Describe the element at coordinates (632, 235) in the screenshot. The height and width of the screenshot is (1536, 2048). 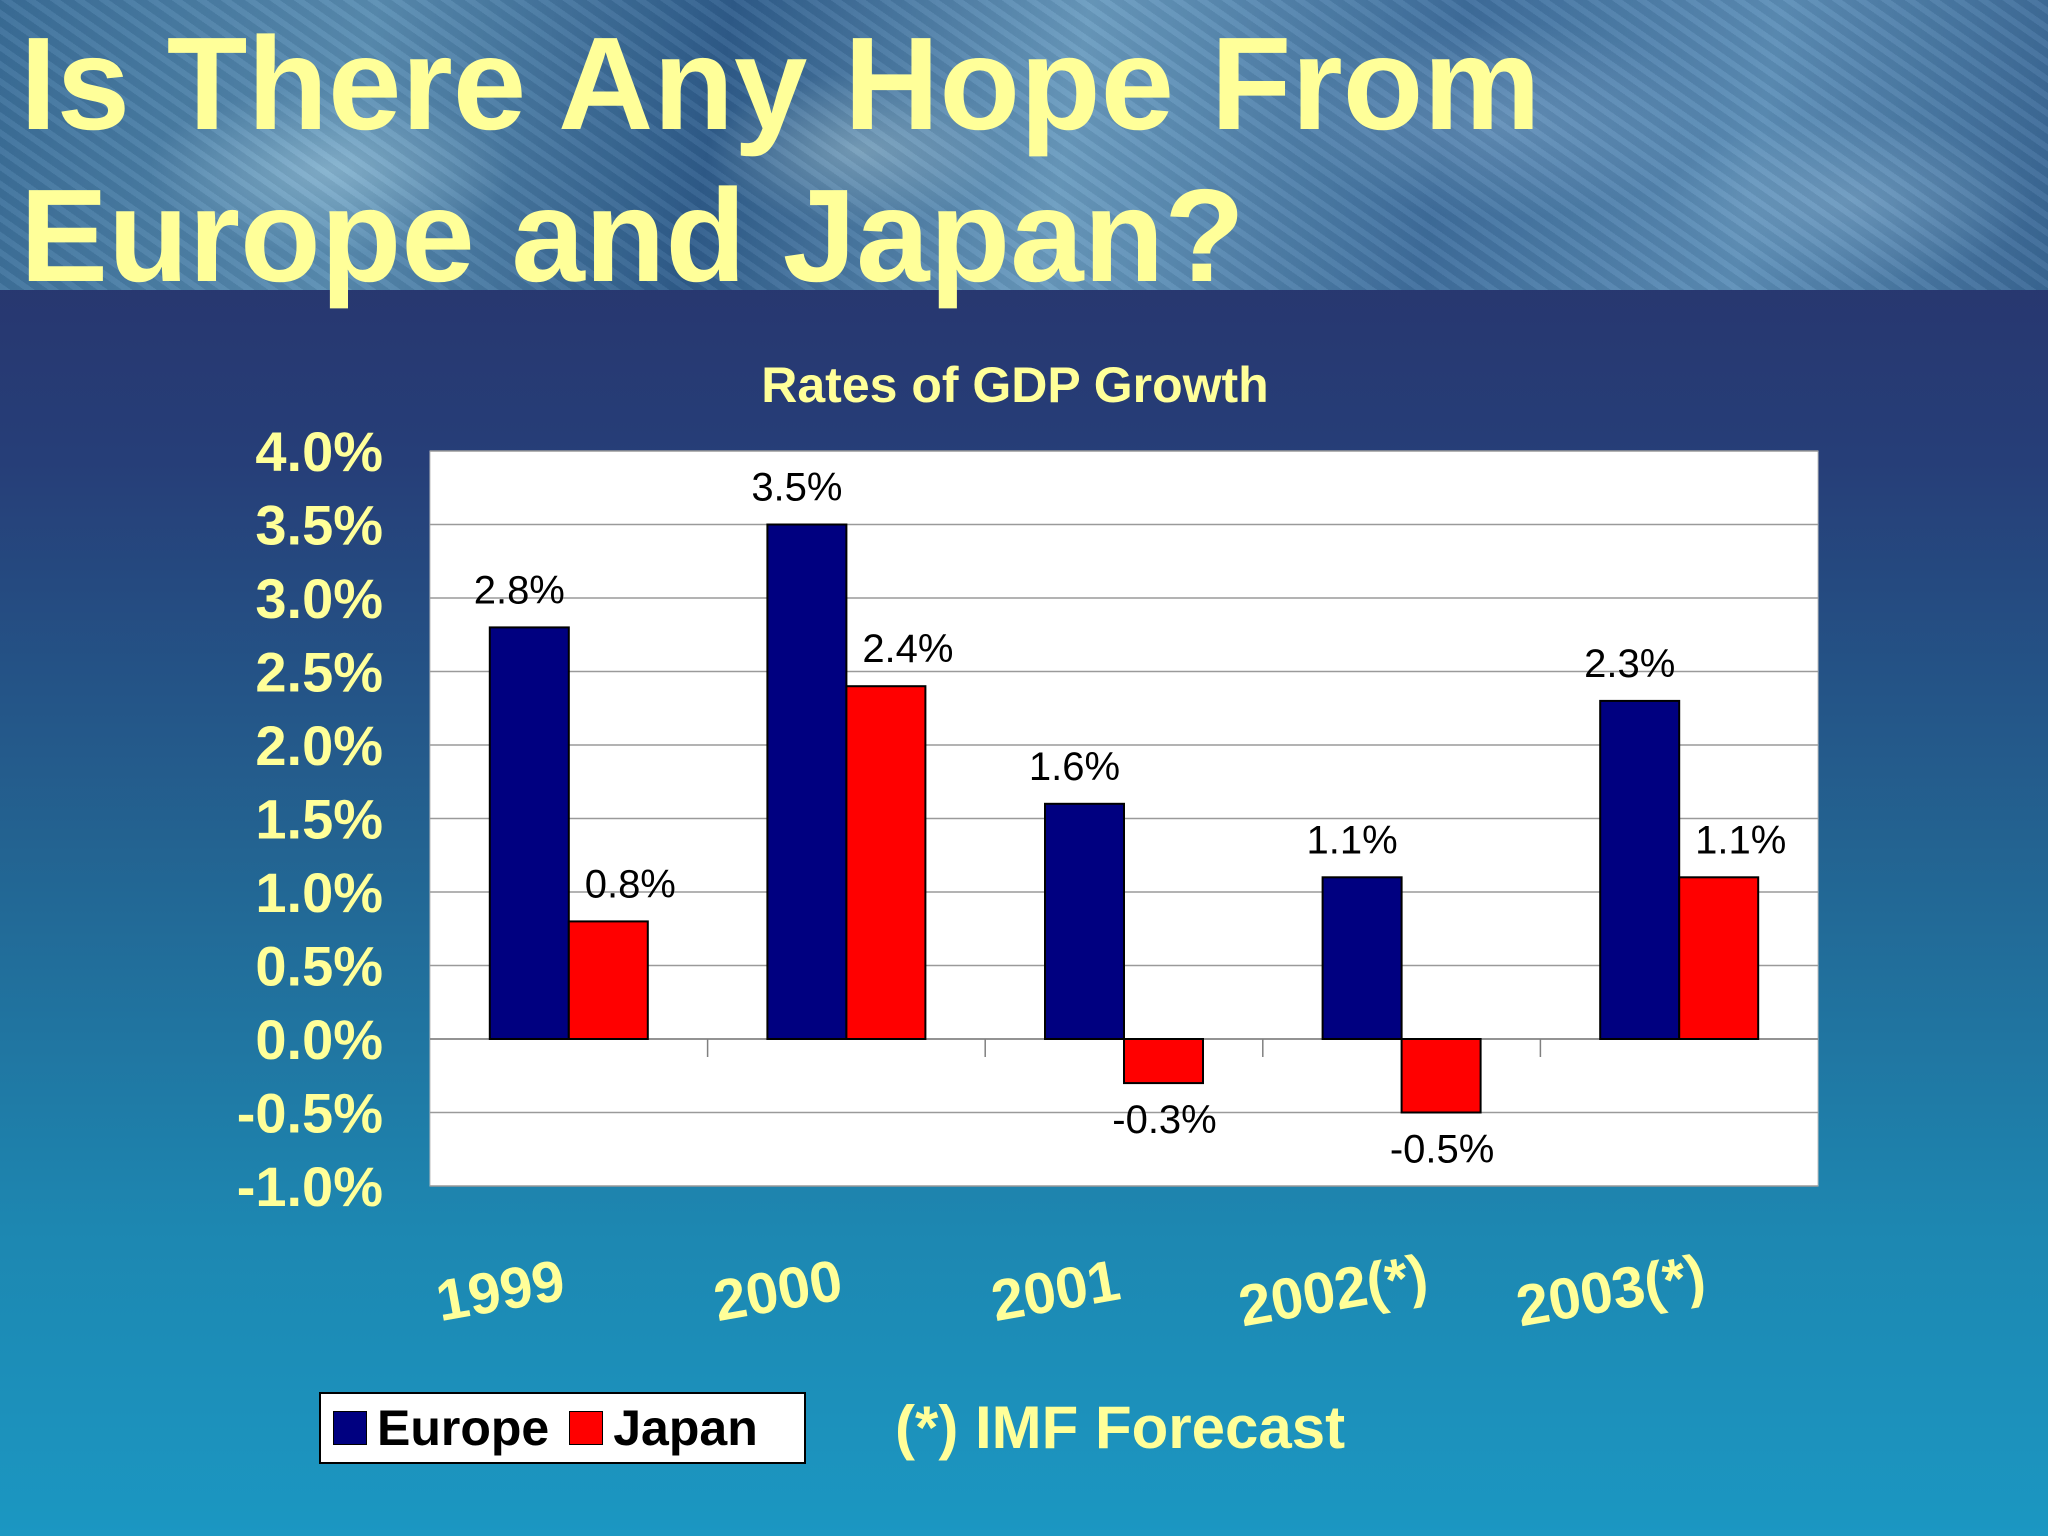
I see `slide-title-line-2: Europe and Japan?` at that location.